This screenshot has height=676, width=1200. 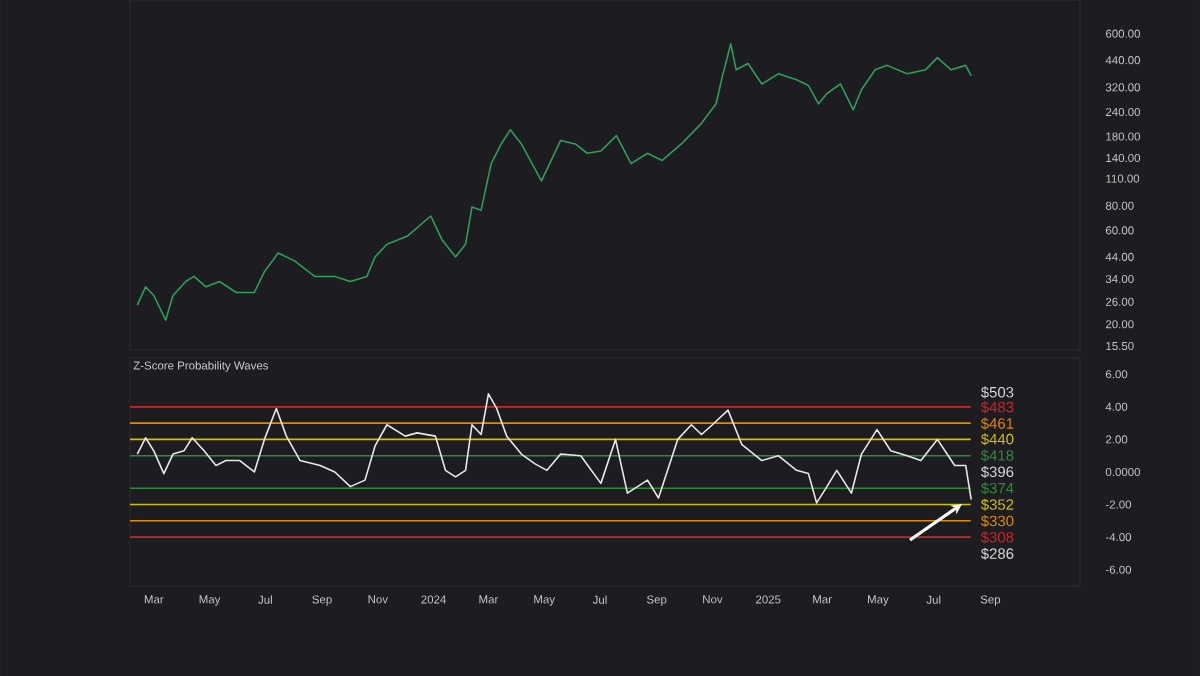 I want to click on line-series, so click(x=554, y=448).